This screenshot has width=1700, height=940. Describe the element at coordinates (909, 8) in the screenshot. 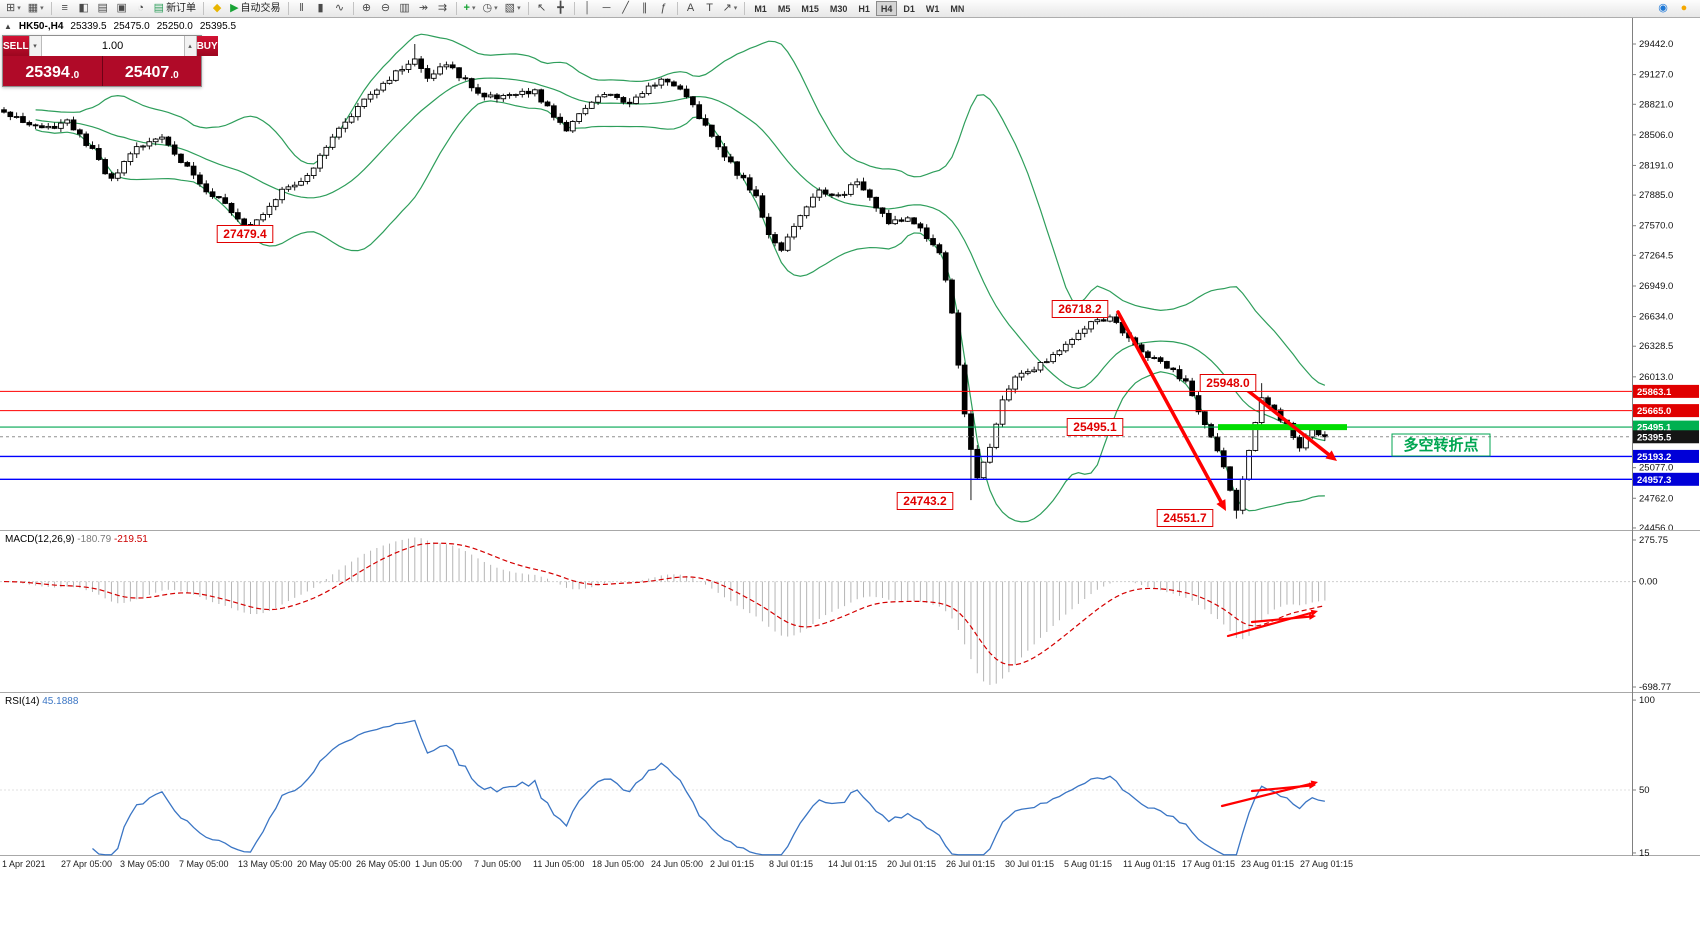

I see `timeframe-d1-button: D1` at that location.